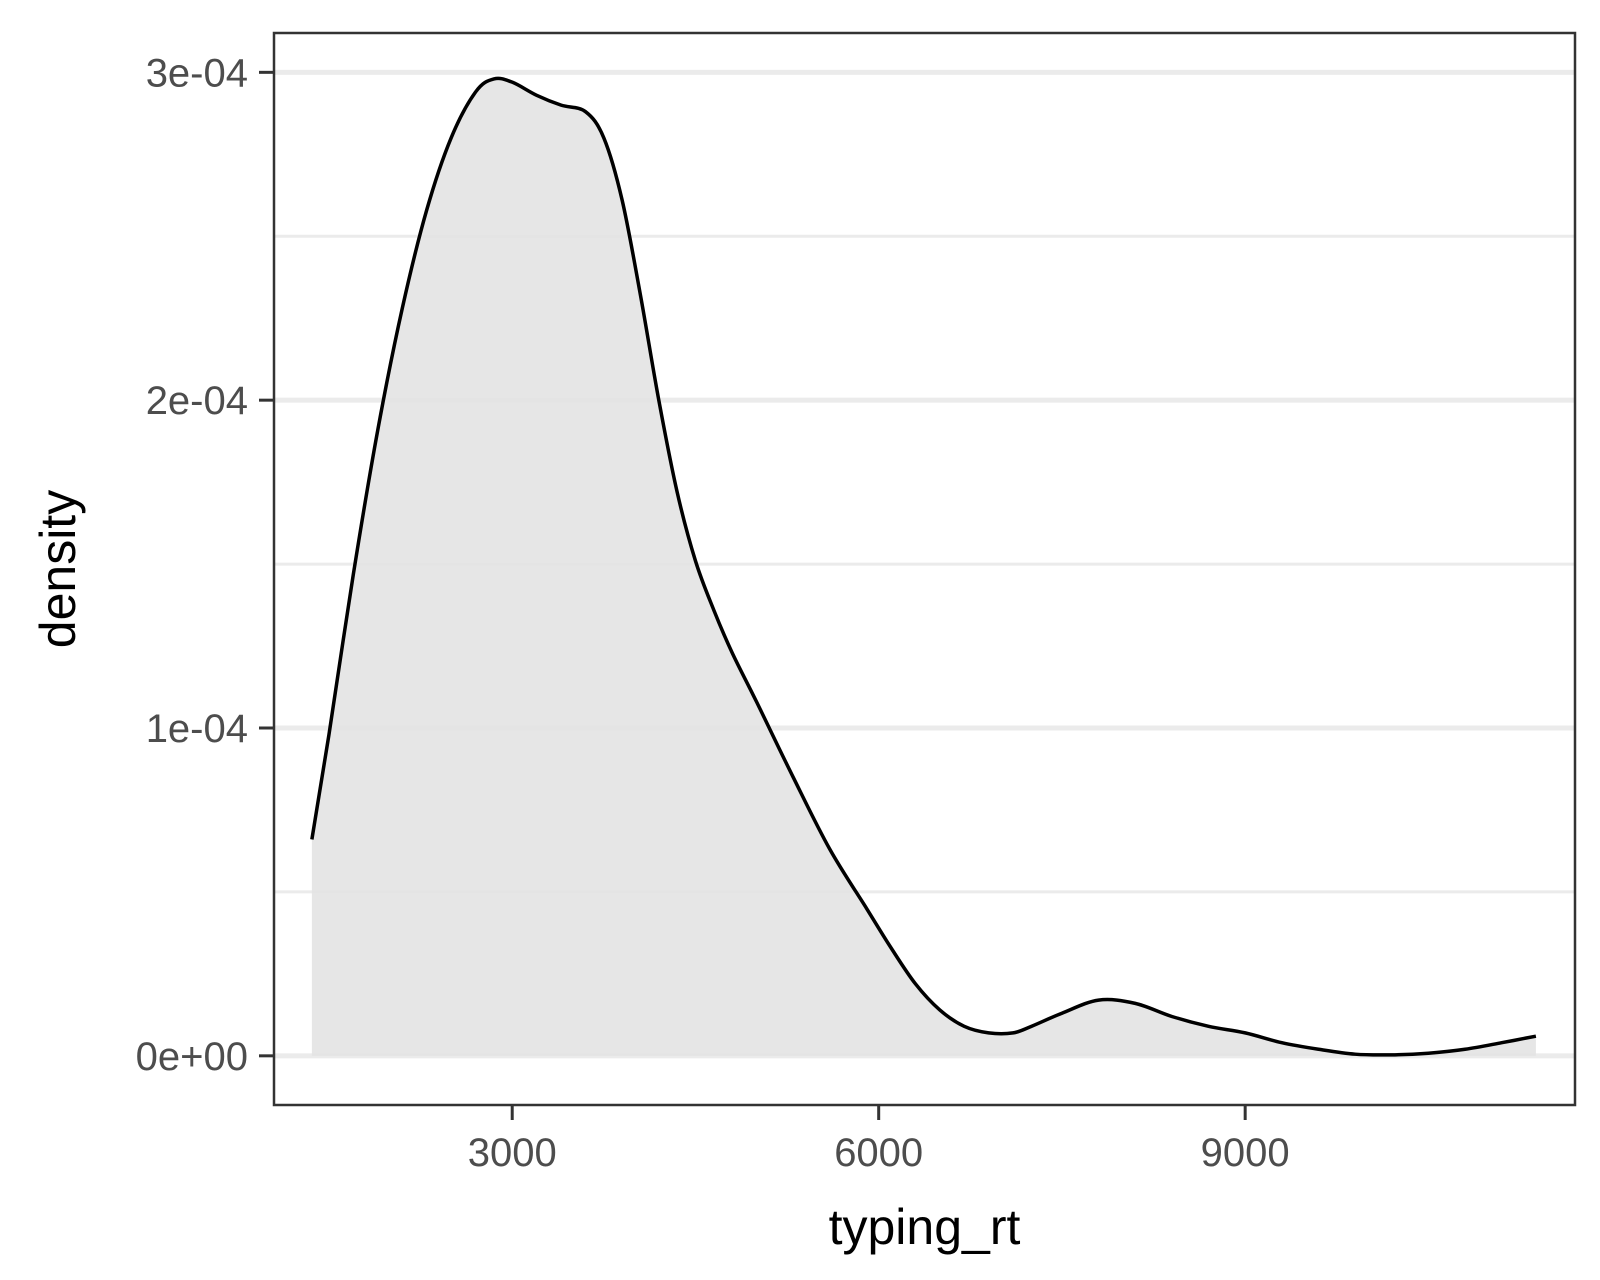  Describe the element at coordinates (197, 729) in the screenshot. I see `y-tick-label: 1e-04` at that location.